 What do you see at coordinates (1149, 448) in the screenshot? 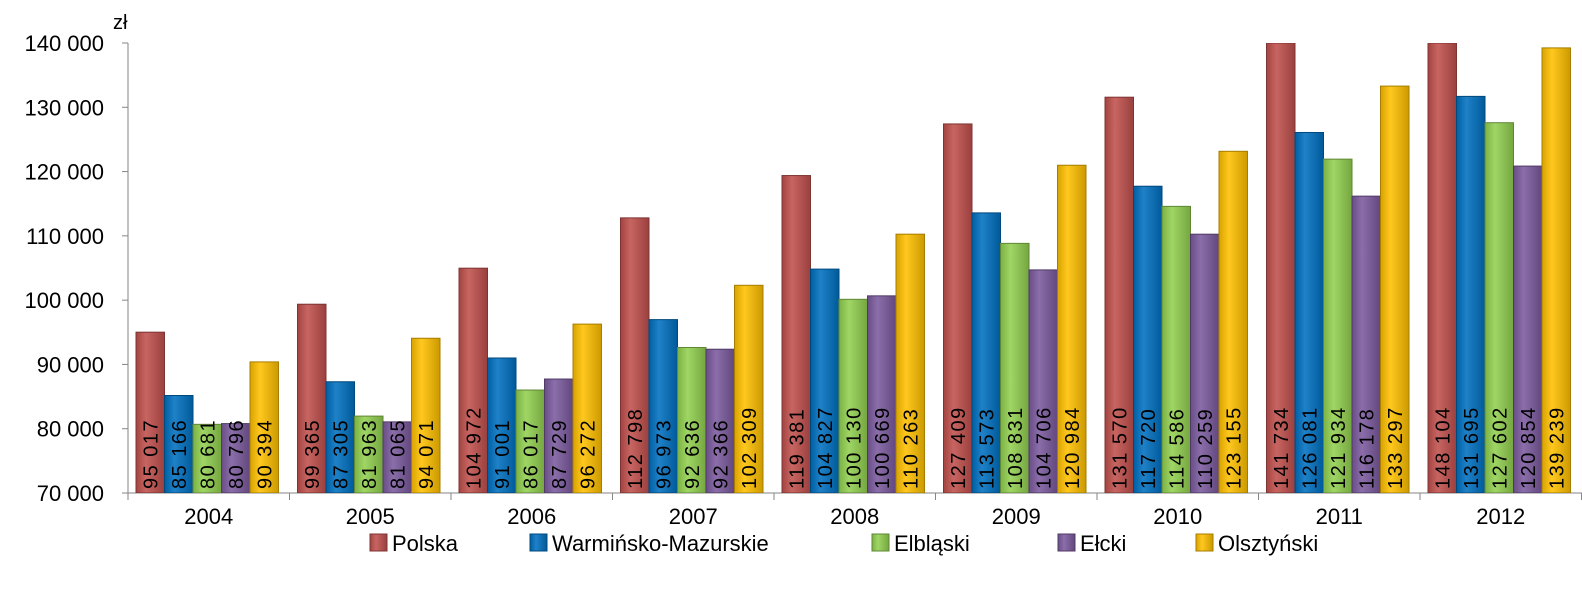
I see `data-label: 117 720` at bounding box center [1149, 448].